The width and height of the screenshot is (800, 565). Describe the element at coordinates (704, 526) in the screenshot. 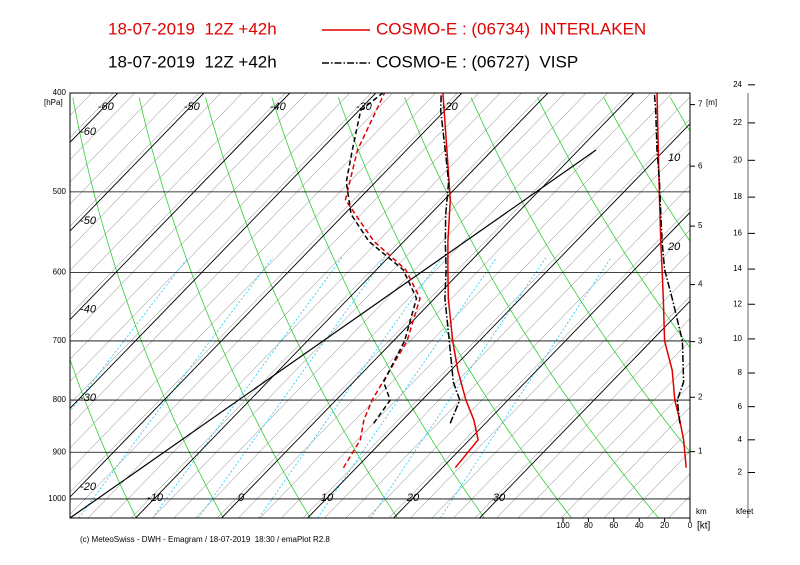

I see `x2-axis-label: [kt]` at that location.